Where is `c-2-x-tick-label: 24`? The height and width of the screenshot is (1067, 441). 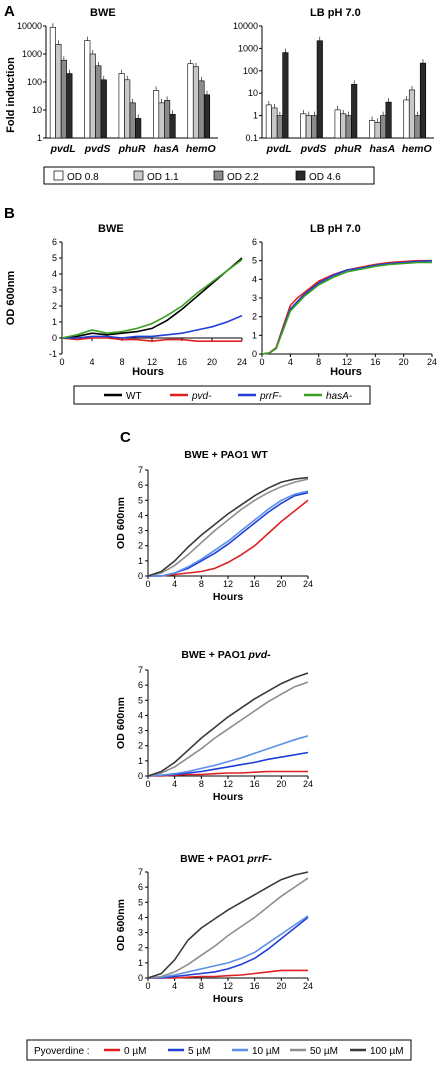
c-2-x-tick-label: 24 is located at coordinates (308, 986).